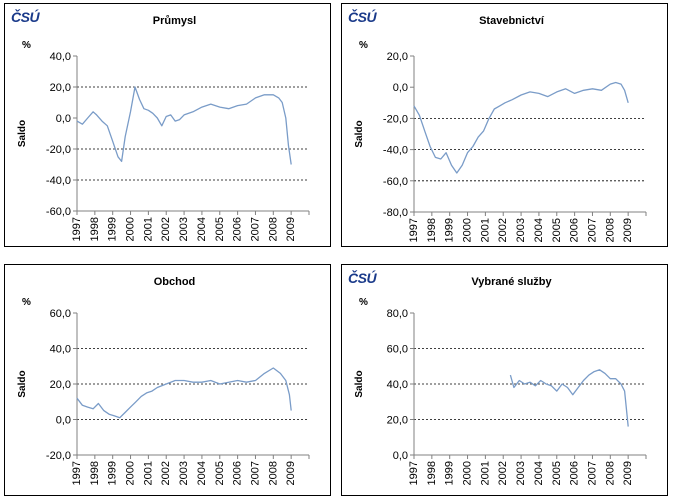 This screenshot has height=500, width=673. I want to click on chart-title: Obchod, so click(175, 282).